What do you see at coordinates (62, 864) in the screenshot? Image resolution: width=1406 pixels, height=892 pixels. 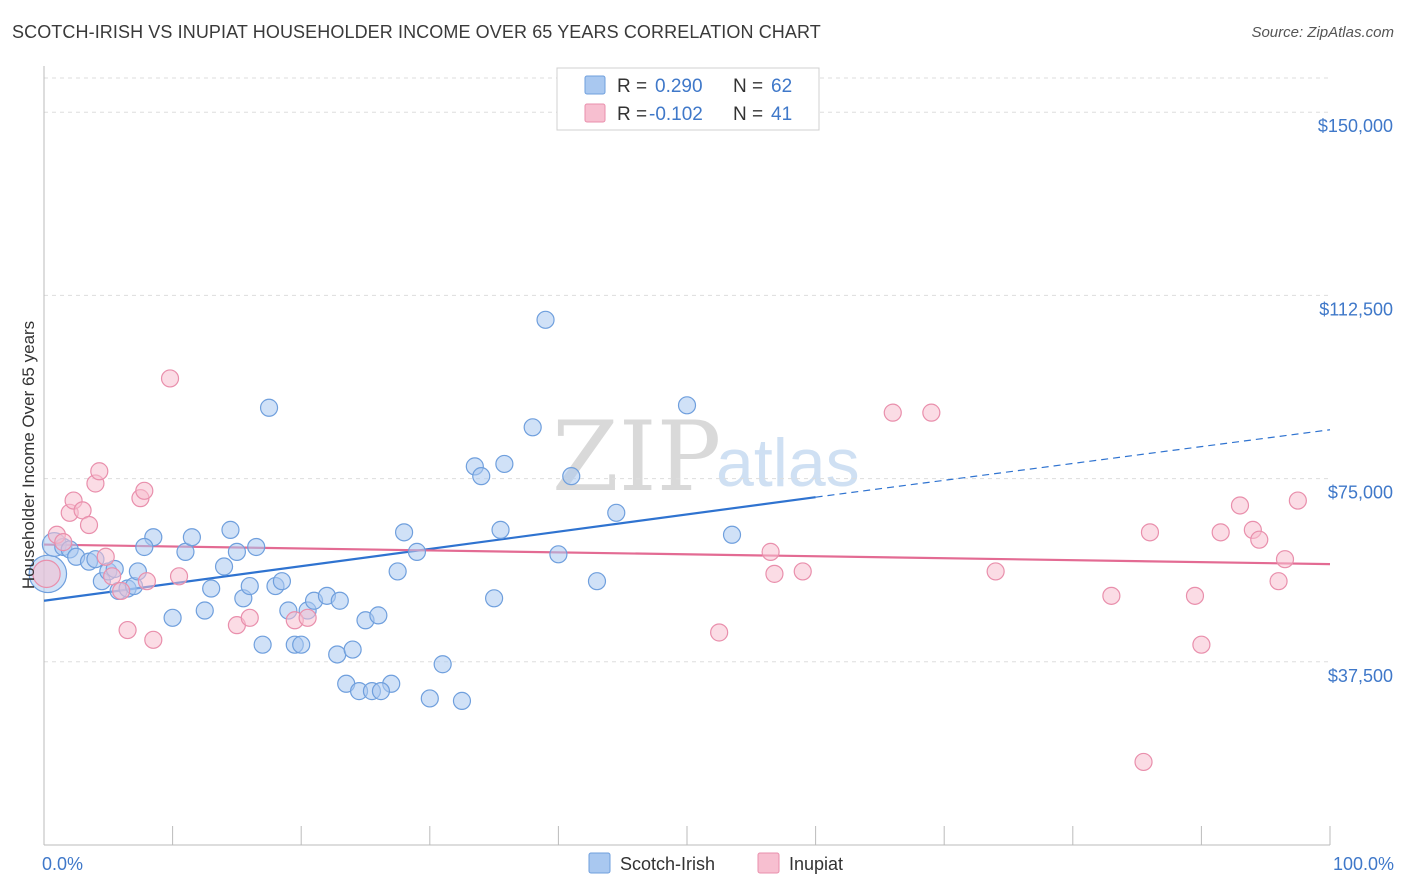 I see `x-tick-label-0: 0.0%` at bounding box center [62, 864].